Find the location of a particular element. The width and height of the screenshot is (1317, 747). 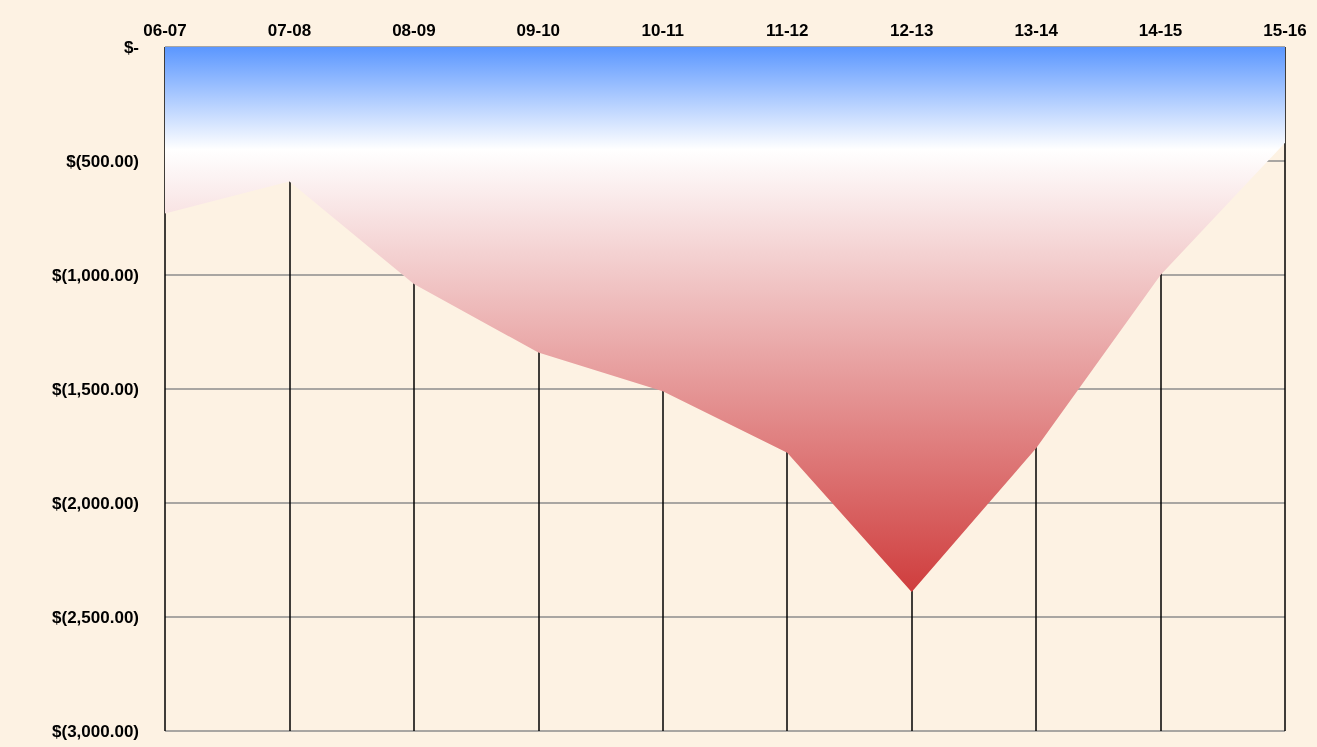

x-tick-label: 15-16 is located at coordinates (1285, 30).